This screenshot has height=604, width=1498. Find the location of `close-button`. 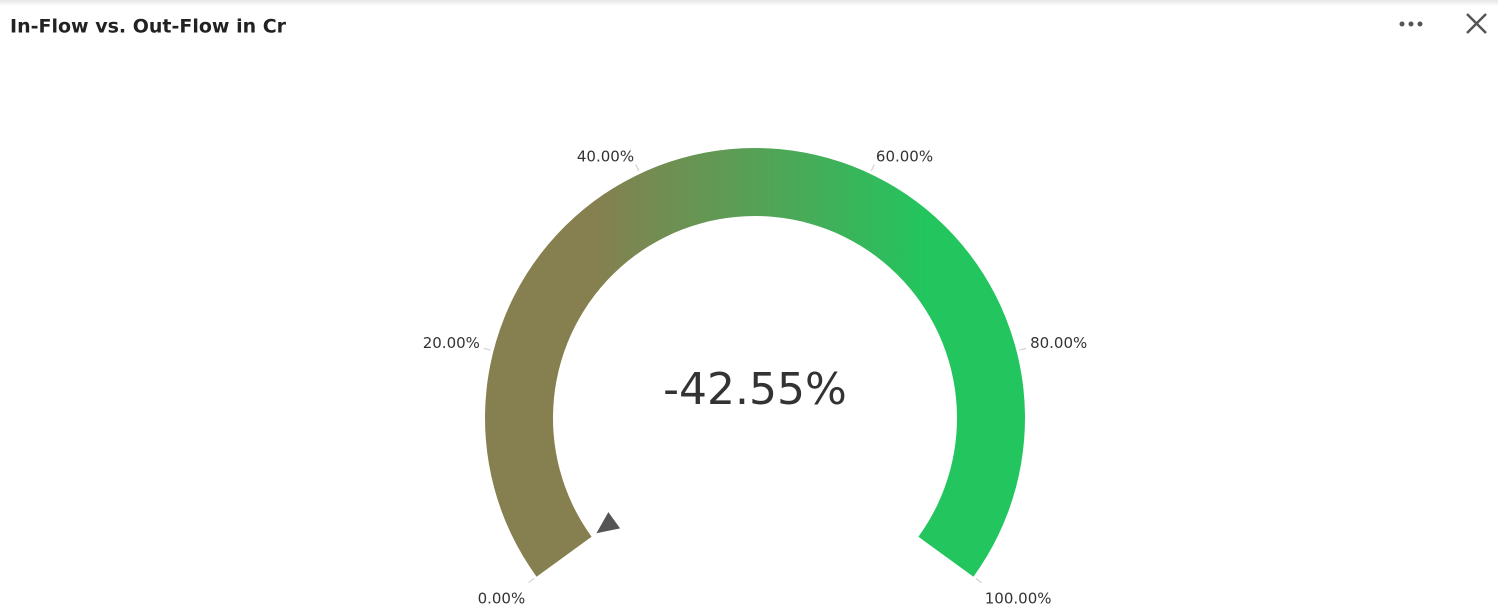

close-button is located at coordinates (1476, 23).